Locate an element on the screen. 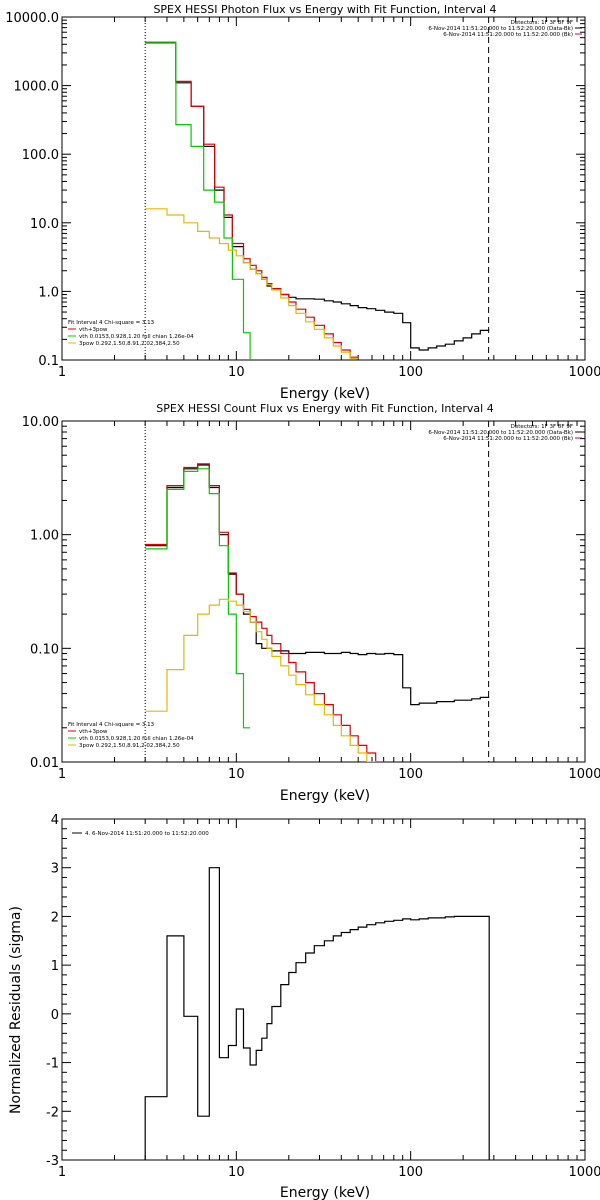 The height and width of the screenshot is (1200, 600). y-tick-label: 0 is located at coordinates (55, 1015).